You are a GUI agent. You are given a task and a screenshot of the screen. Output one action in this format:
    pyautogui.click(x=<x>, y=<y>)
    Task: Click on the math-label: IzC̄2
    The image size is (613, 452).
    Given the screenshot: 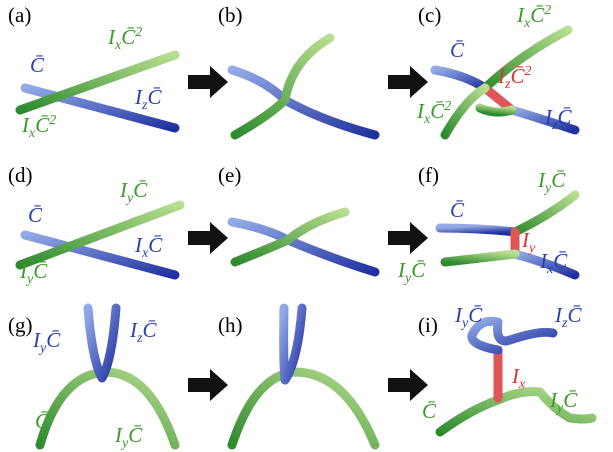 What is the action you would take?
    pyautogui.click(x=514, y=78)
    